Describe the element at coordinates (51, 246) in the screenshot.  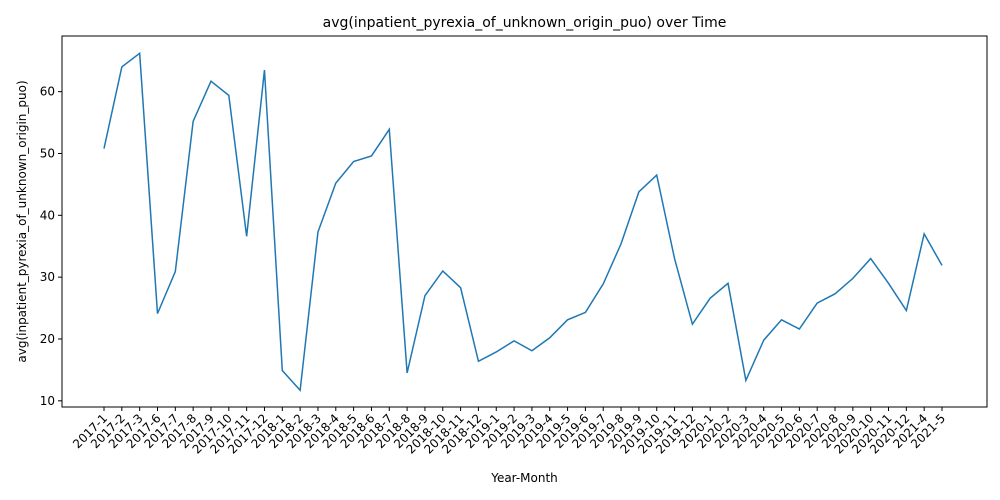
I see `y-axis-ticks: 10 20 30 40 50 60` at that location.